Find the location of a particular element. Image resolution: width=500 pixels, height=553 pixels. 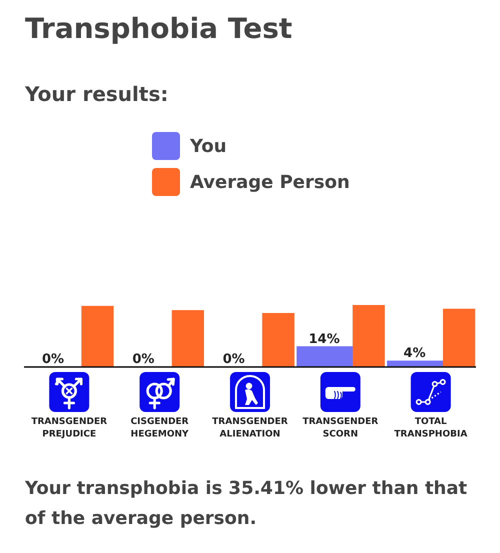

text: Your transphobia is 35.41% lower than that of the average person. is located at coordinates (246, 504).